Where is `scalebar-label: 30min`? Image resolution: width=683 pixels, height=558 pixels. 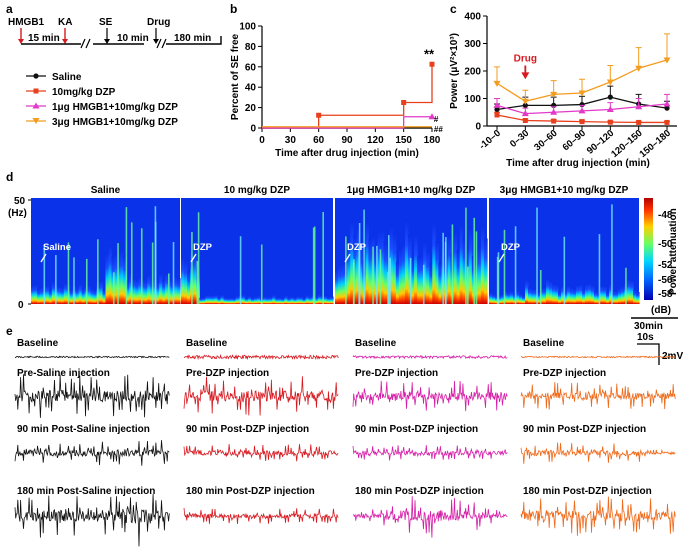 scalebar-label: 30min is located at coordinates (648, 326).